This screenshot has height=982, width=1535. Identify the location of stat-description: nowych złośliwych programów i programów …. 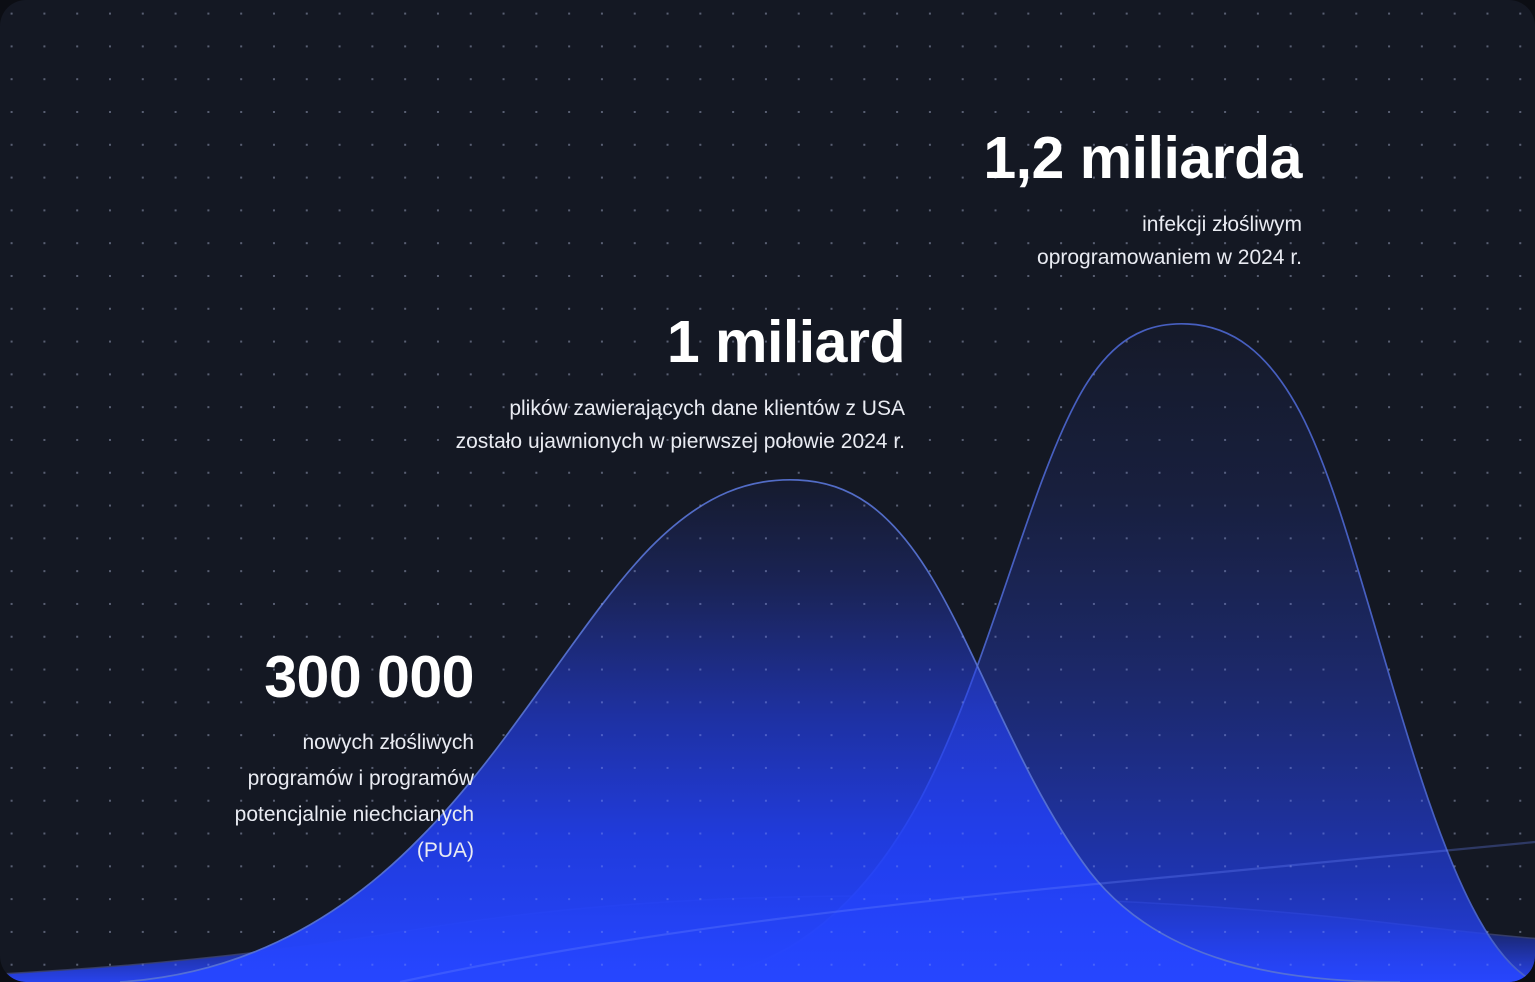
(237, 797).